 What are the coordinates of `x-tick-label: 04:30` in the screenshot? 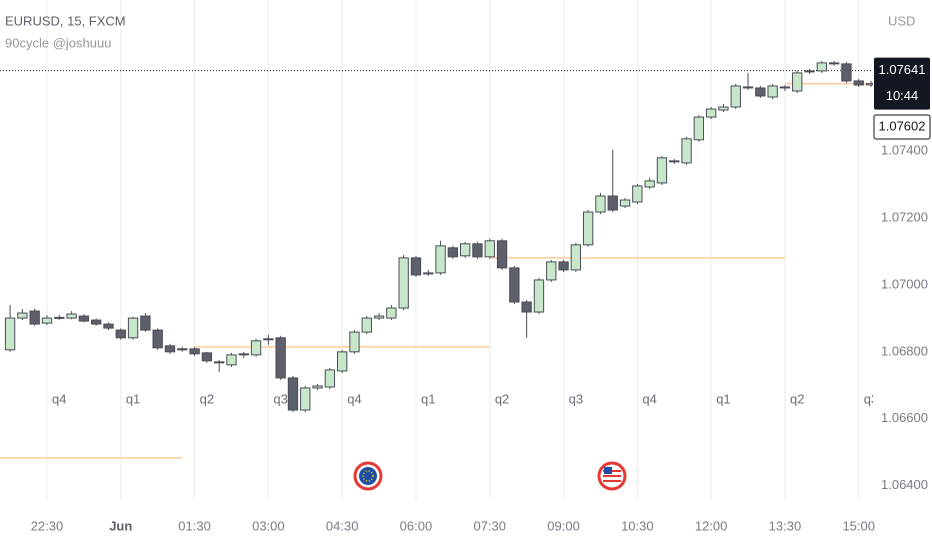 It's located at (342, 525).